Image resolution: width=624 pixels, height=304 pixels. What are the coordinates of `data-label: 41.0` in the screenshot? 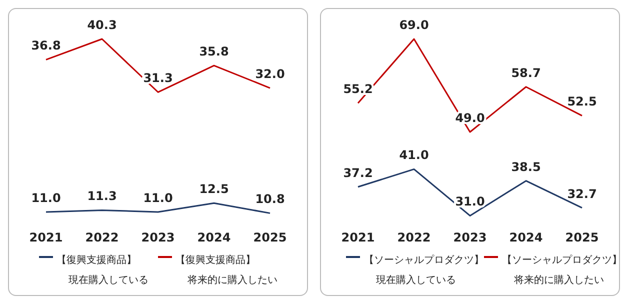 It's located at (414, 155).